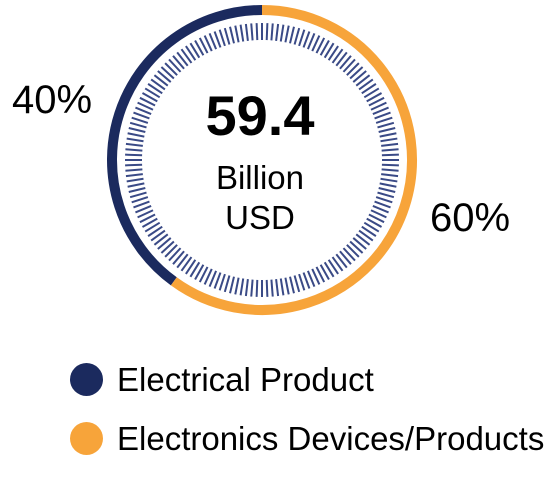  What do you see at coordinates (86, 379) in the screenshot?
I see `legend-swatch-electrical` at bounding box center [86, 379].